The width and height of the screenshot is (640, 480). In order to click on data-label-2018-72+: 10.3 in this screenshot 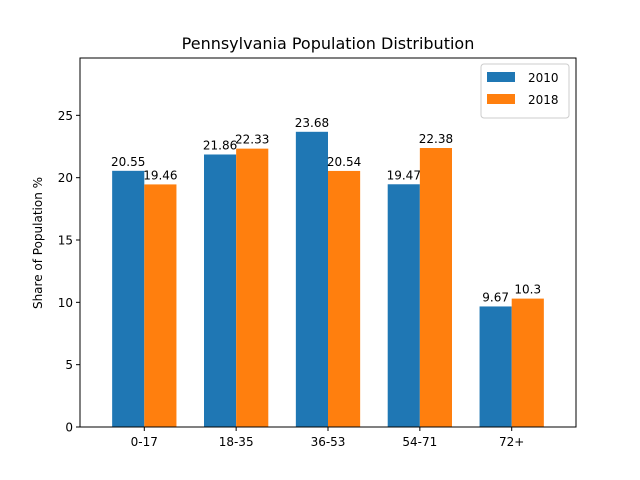, I will do `click(527, 290)`.